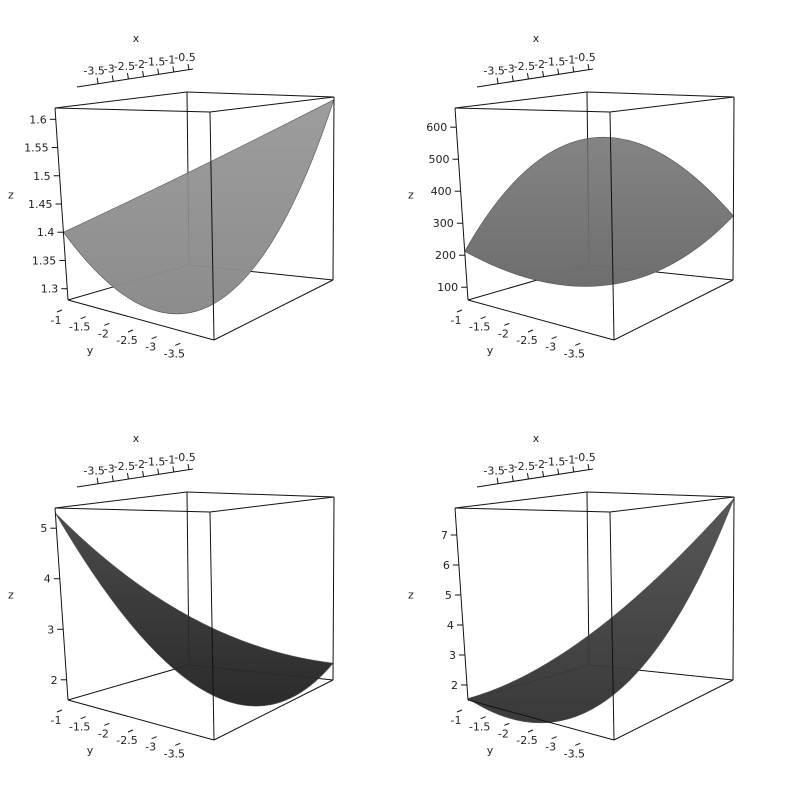  I want to click on z-tick-label: 4, so click(450, 625).